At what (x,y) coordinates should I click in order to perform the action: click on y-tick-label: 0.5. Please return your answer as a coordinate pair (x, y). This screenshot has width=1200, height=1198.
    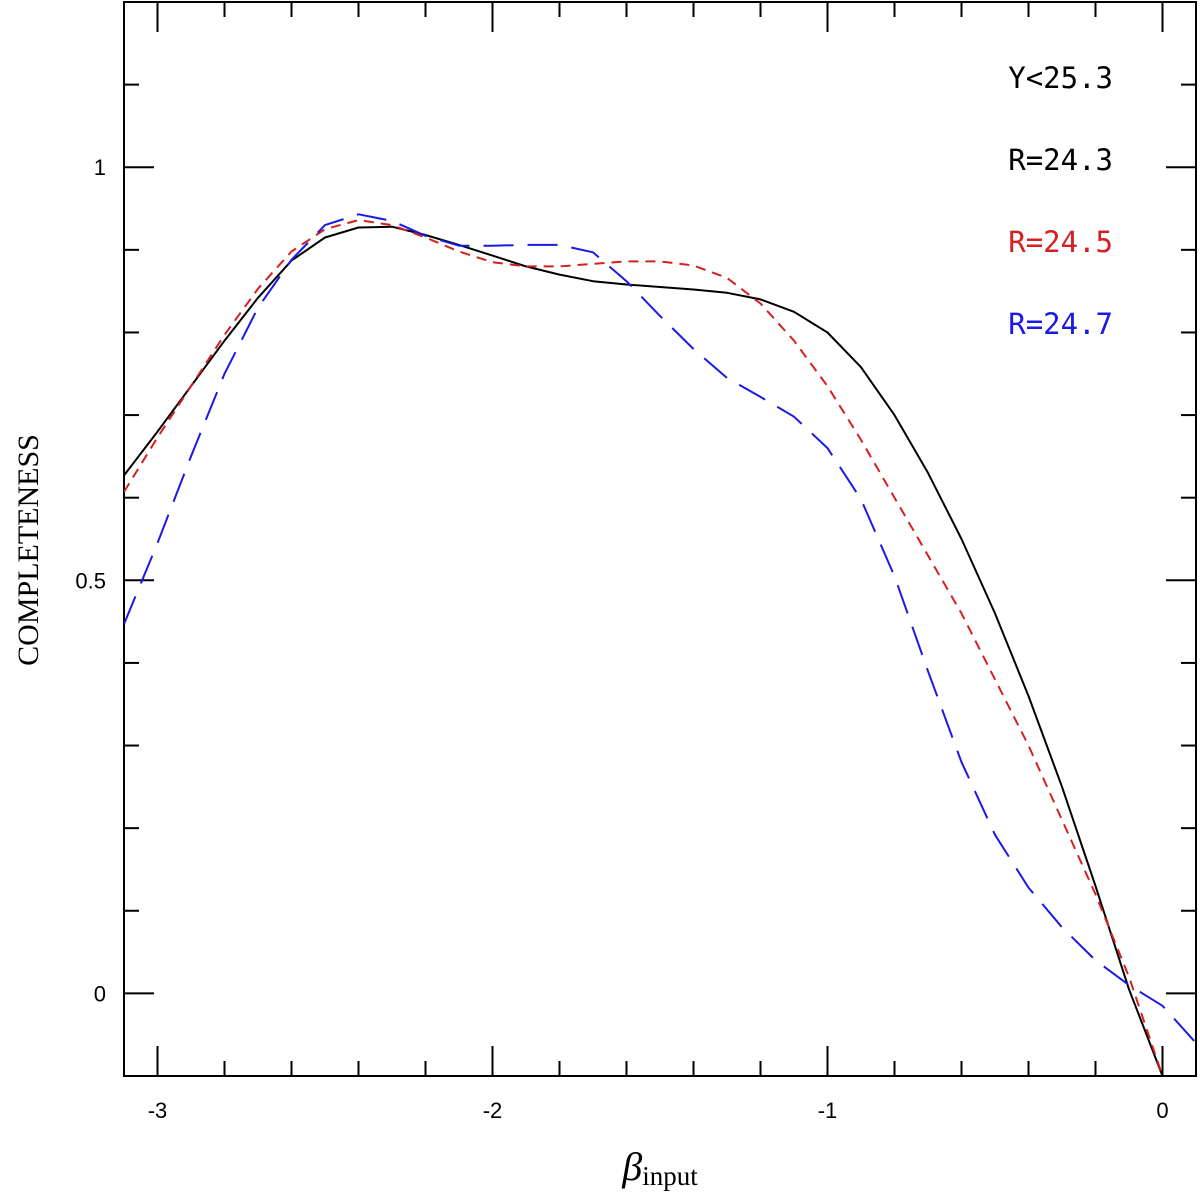
    Looking at the image, I should click on (90, 580).